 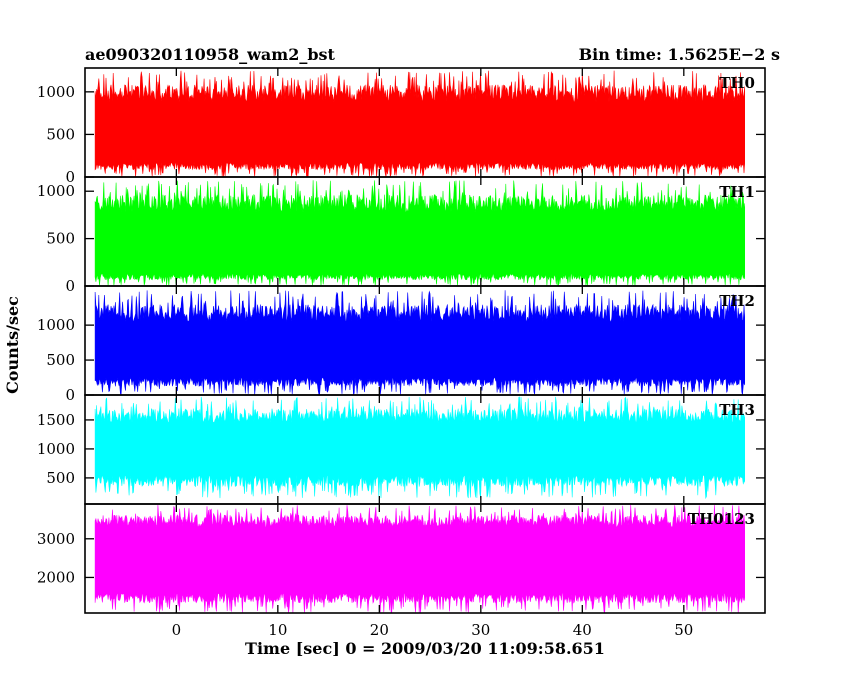 I want to click on series-th1, so click(x=419, y=233).